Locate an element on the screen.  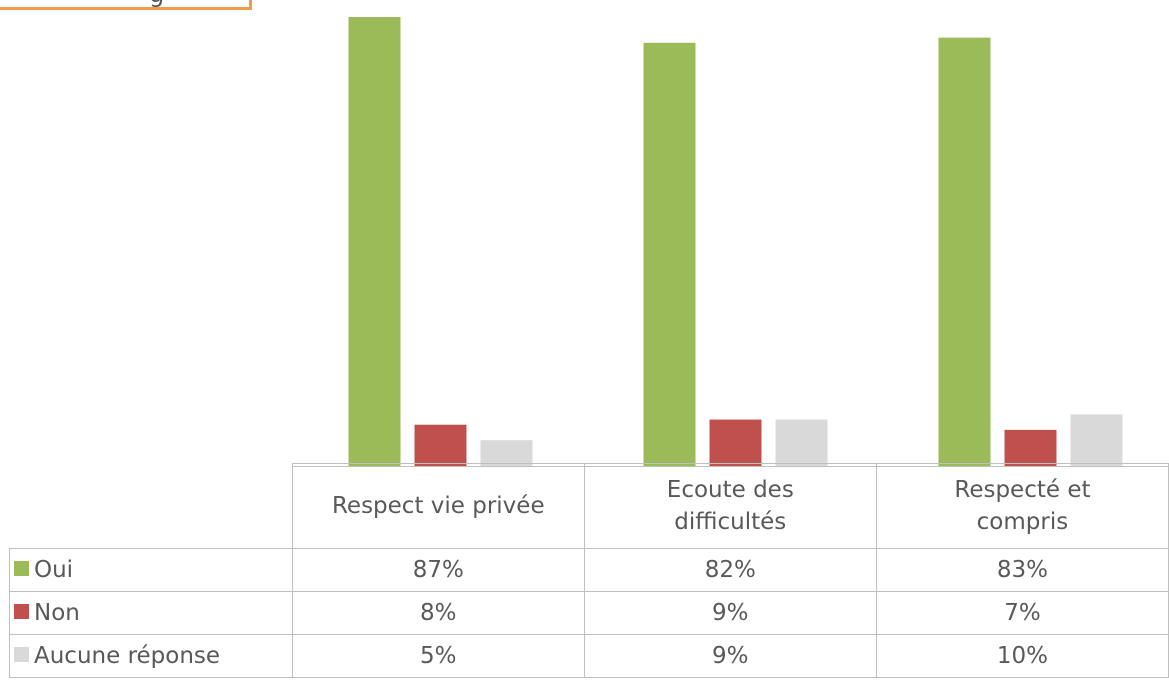
data-label: 82% is located at coordinates (730, 570).